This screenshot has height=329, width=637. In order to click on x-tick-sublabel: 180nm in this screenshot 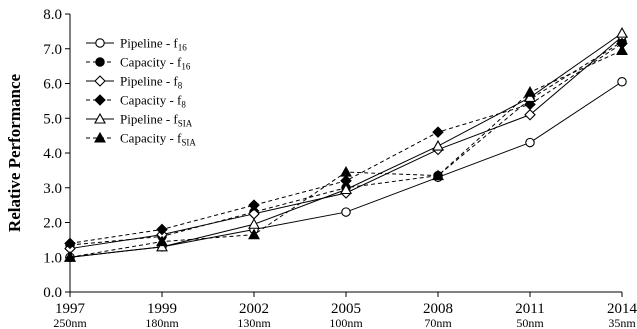, I will do `click(162, 322)`.